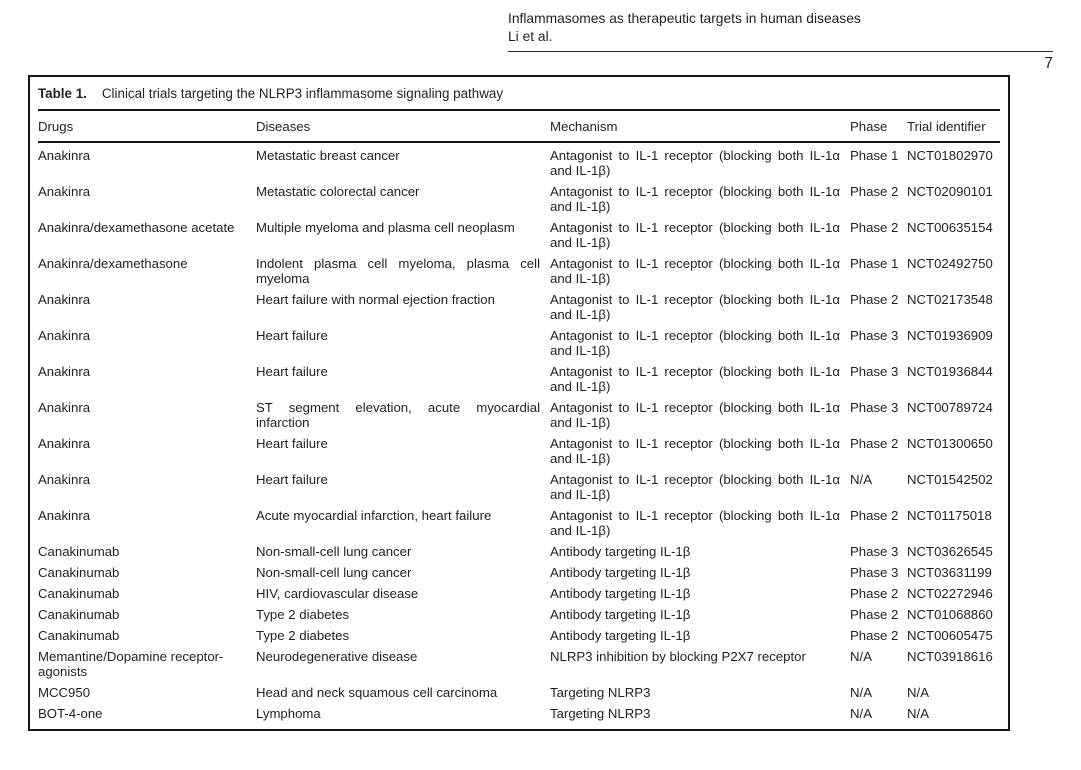 This screenshot has height=770, width=1081. What do you see at coordinates (700, 127) in the screenshot?
I see `column-header-mechanism: Mechanism` at bounding box center [700, 127].